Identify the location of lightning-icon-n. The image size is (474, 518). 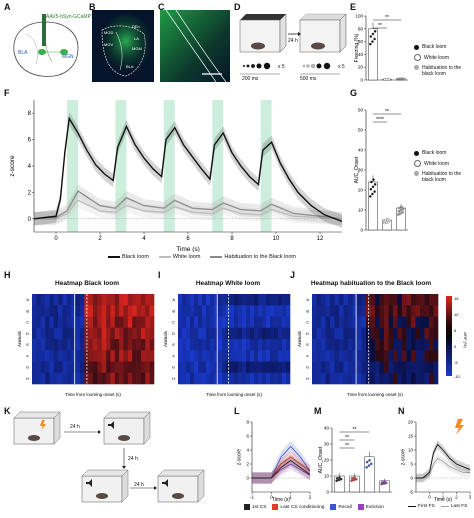
(459, 427).